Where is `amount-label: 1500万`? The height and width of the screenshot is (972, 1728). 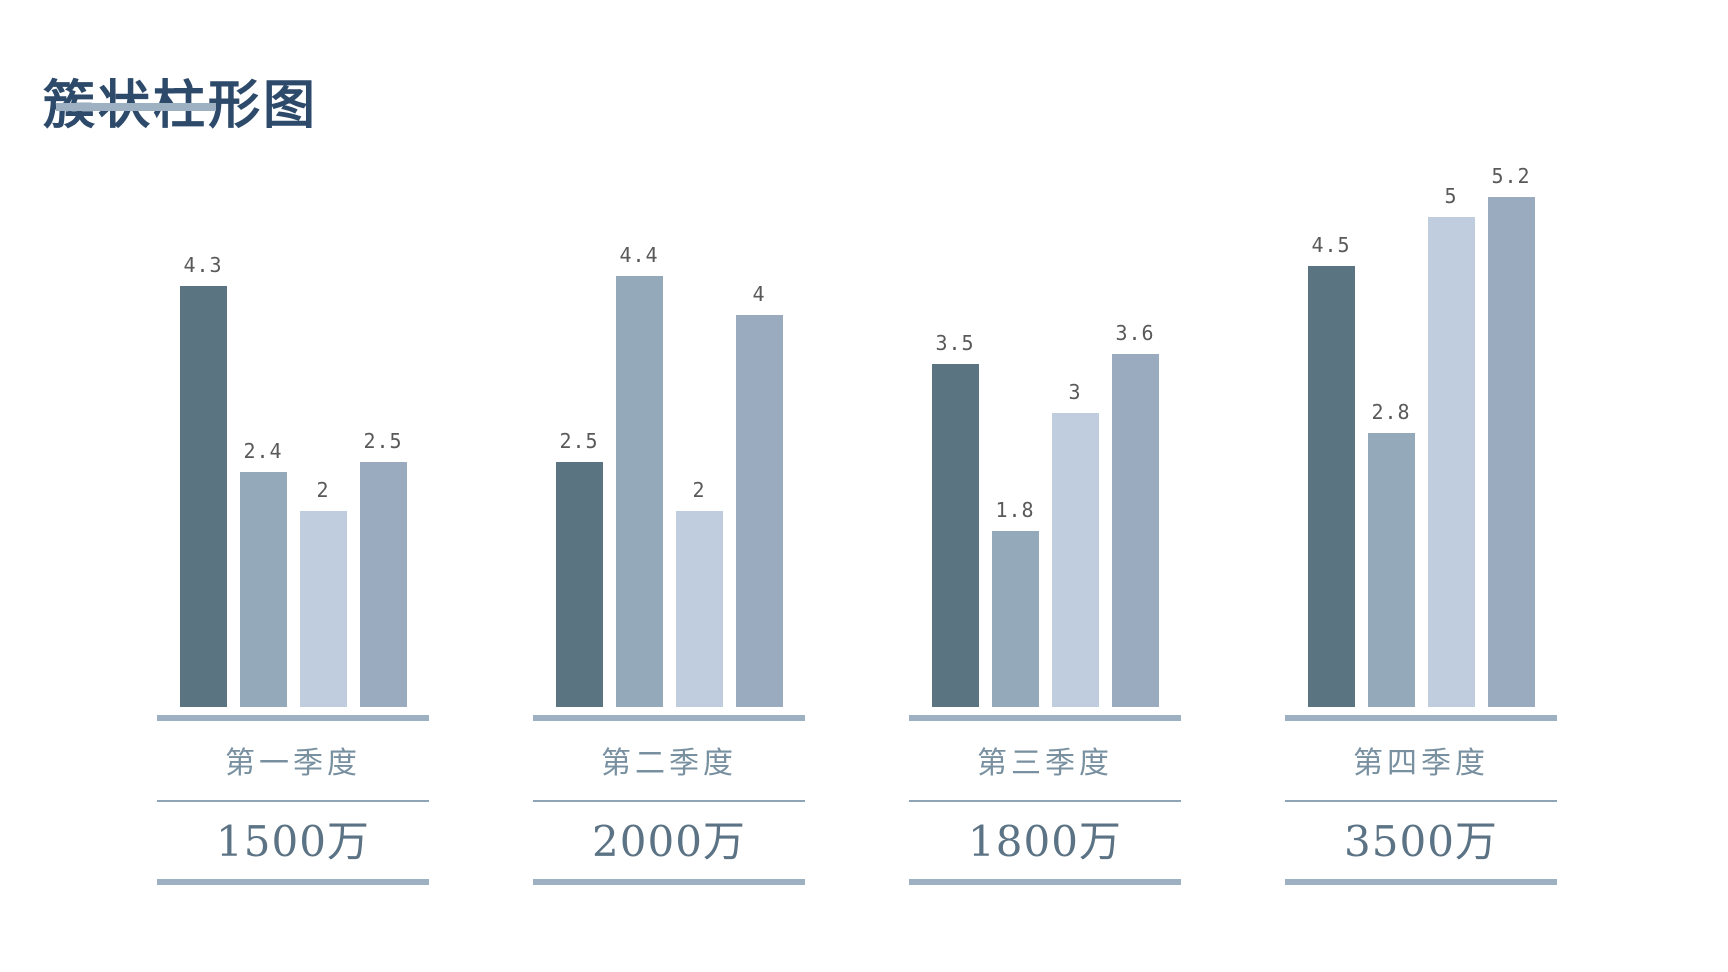 amount-label: 1500万 is located at coordinates (293, 841).